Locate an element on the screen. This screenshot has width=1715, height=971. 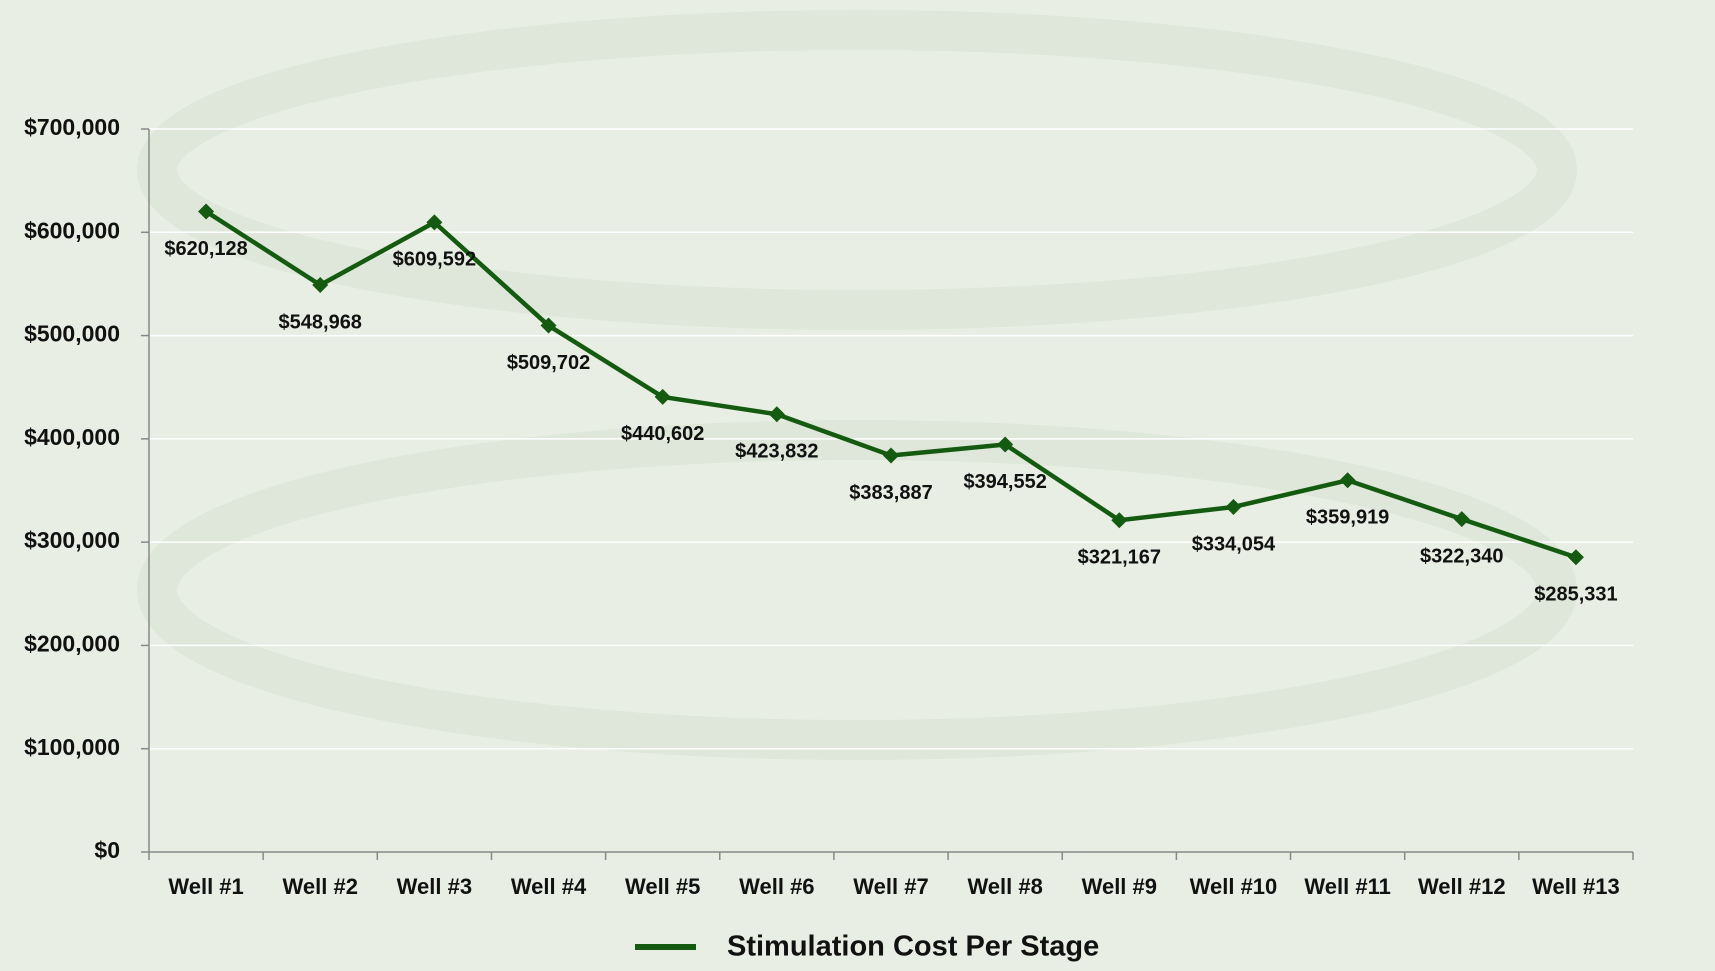
y-tick-label: $600,000 is located at coordinates (72, 230).